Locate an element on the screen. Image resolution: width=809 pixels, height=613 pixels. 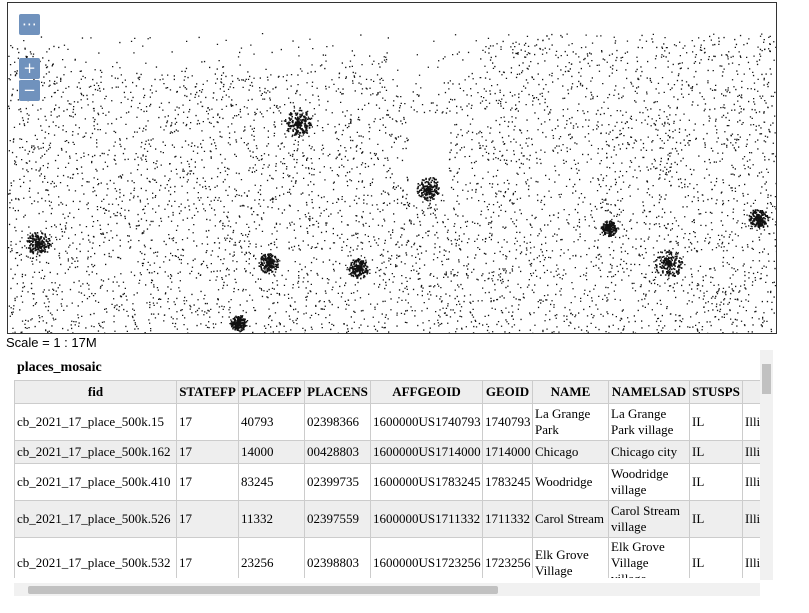
table-cell: 23256 is located at coordinates (271, 557).